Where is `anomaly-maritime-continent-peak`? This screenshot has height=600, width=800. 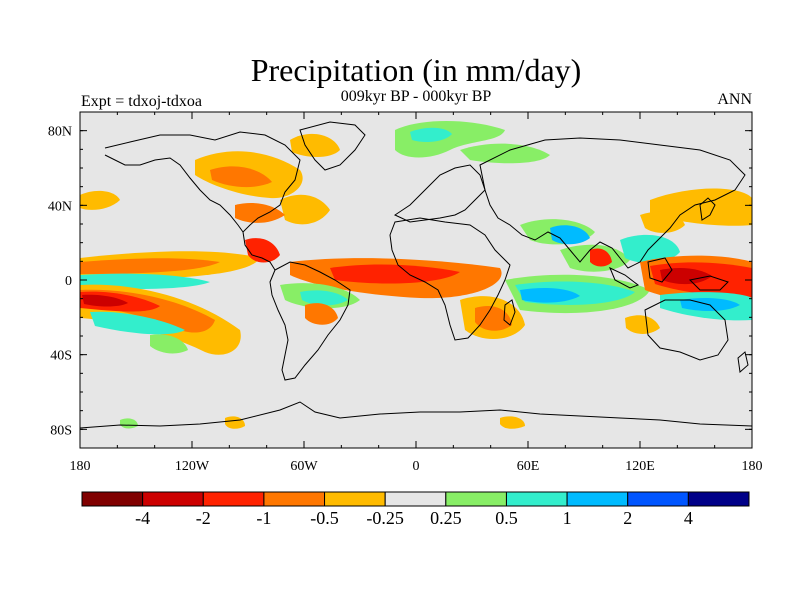
anomaly-maritime-continent-peak is located at coordinates (686, 276).